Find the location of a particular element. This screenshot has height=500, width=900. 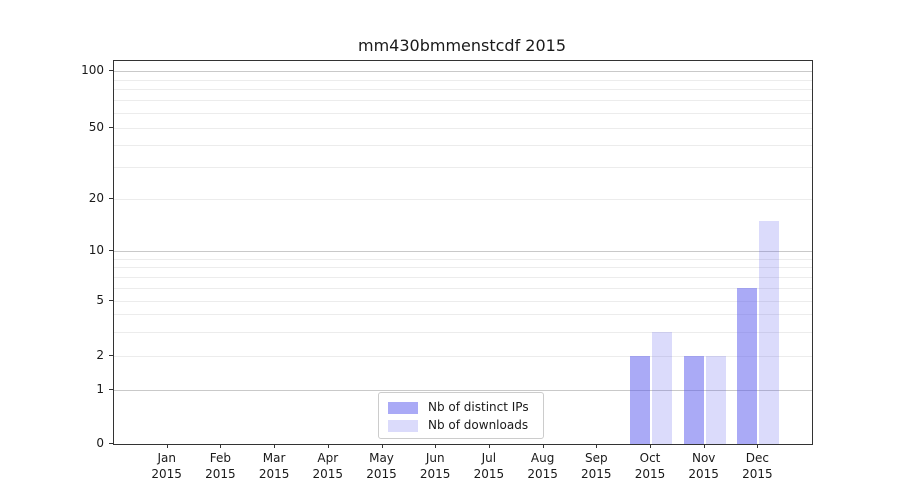

y-axis-tick-label: 10 is located at coordinates (96, 250).